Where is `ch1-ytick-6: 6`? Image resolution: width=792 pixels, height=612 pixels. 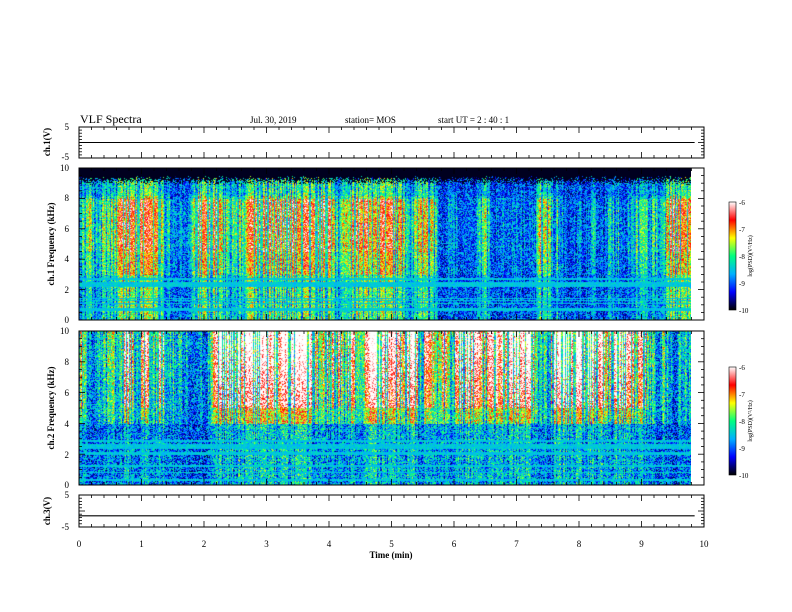 ch1-ytick-6: 6 is located at coordinates (67, 229).